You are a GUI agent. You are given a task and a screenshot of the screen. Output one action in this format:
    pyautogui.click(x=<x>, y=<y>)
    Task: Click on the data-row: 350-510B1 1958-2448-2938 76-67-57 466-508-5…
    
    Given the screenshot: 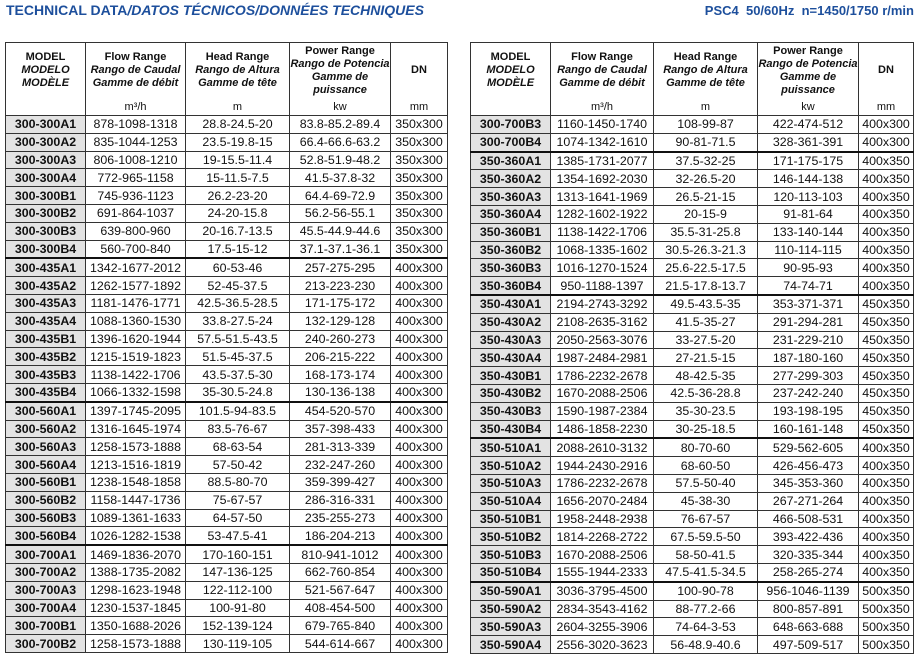 What is the action you would take?
    pyautogui.click(x=692, y=519)
    